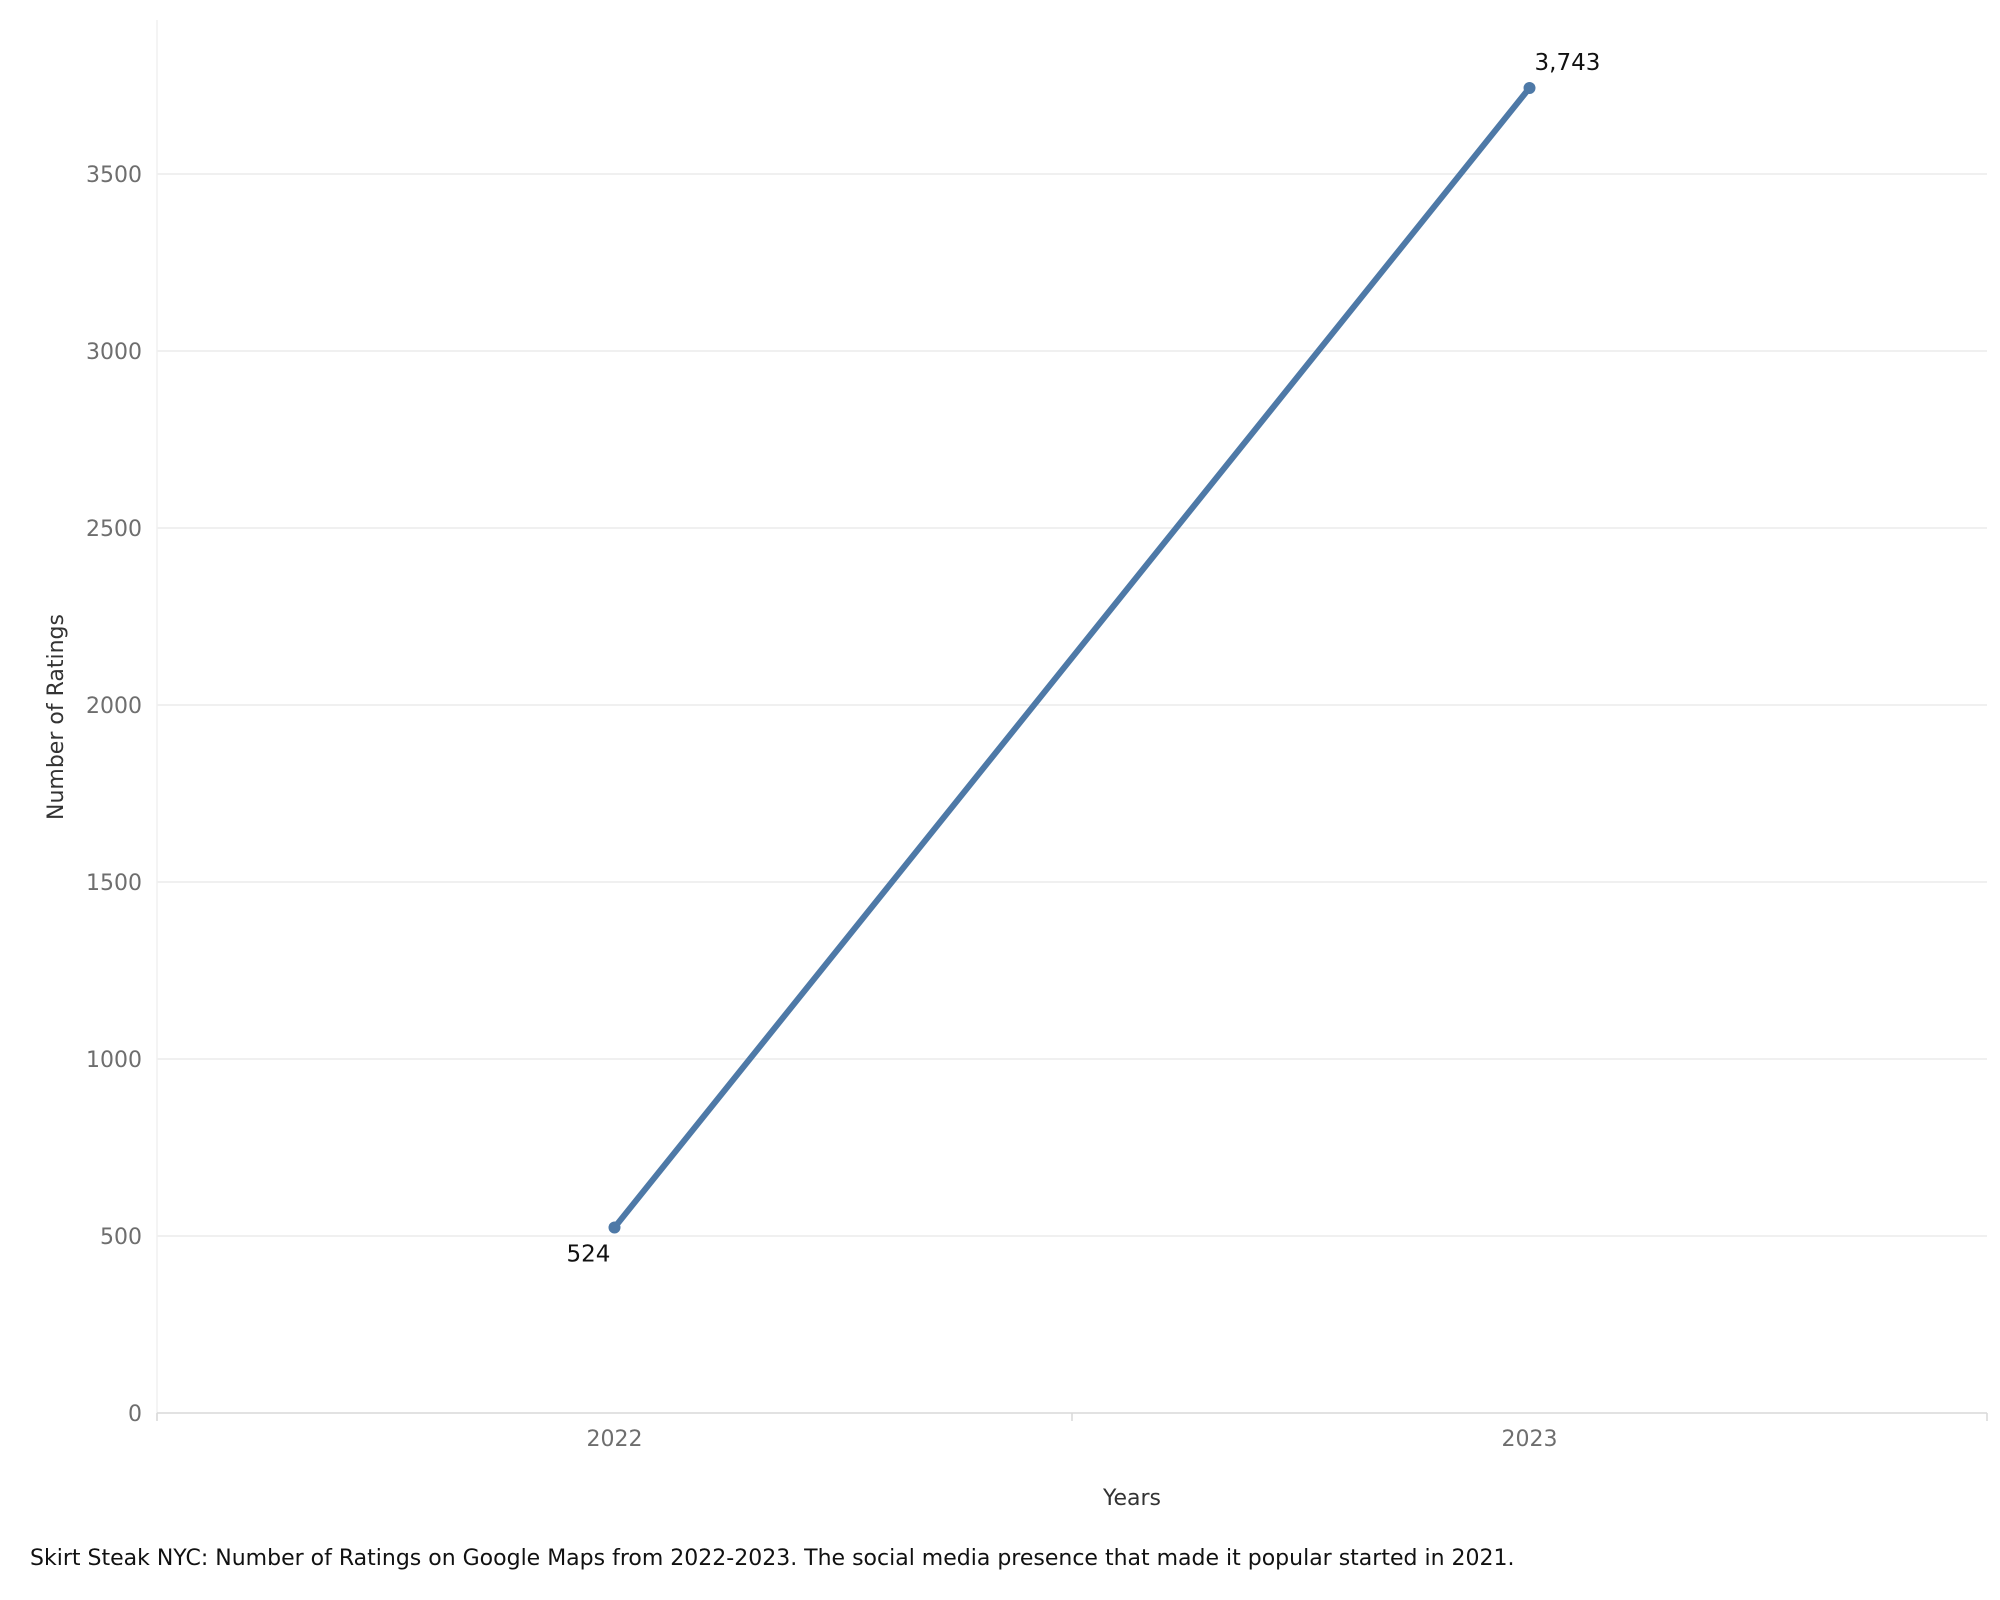  Describe the element at coordinates (1530, 1439) in the screenshot. I see `x-tick-label: 2023` at that location.